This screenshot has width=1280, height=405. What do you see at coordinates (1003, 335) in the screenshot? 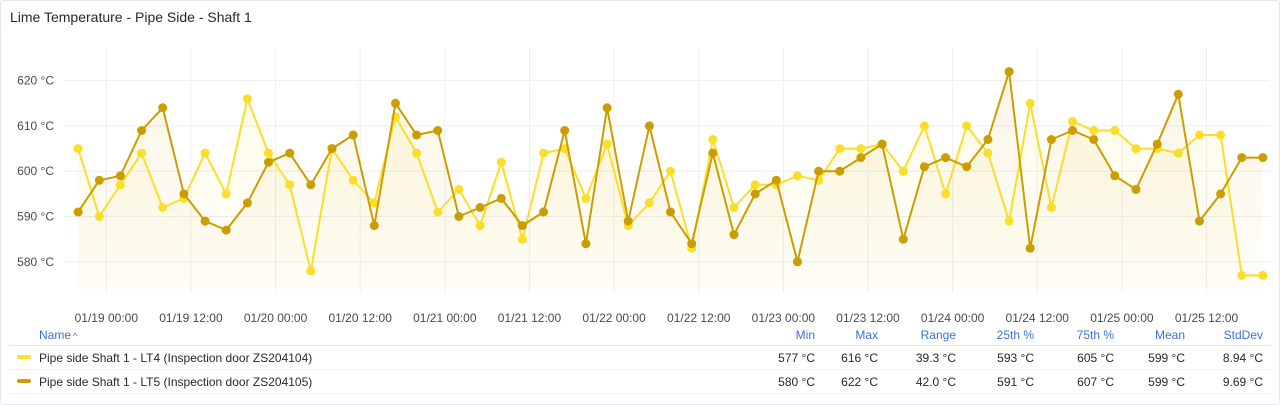
I see `legend-header-p25: 25th %` at bounding box center [1003, 335].